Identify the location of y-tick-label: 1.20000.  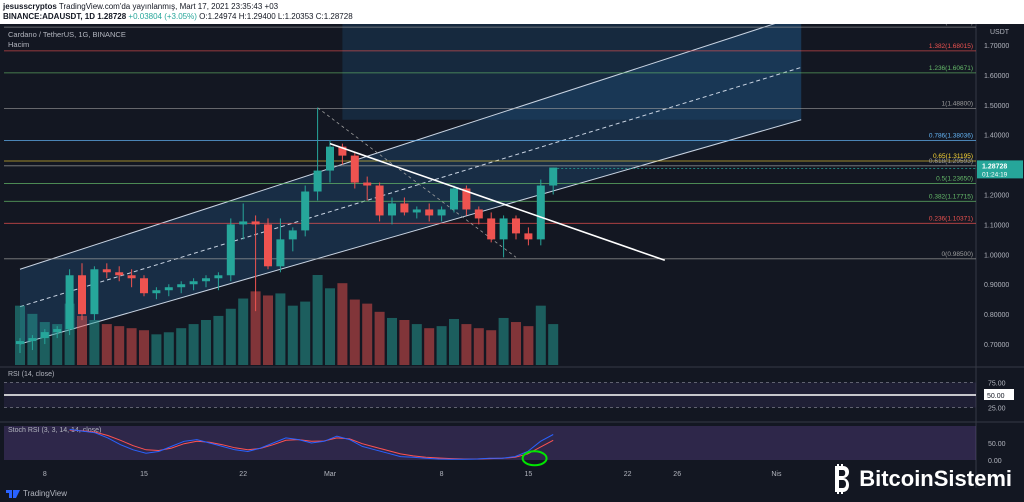
(996, 196).